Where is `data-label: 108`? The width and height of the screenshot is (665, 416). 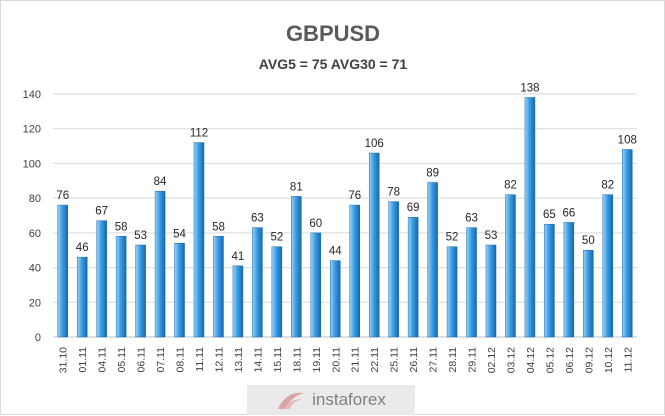
data-label: 108 is located at coordinates (627, 141).